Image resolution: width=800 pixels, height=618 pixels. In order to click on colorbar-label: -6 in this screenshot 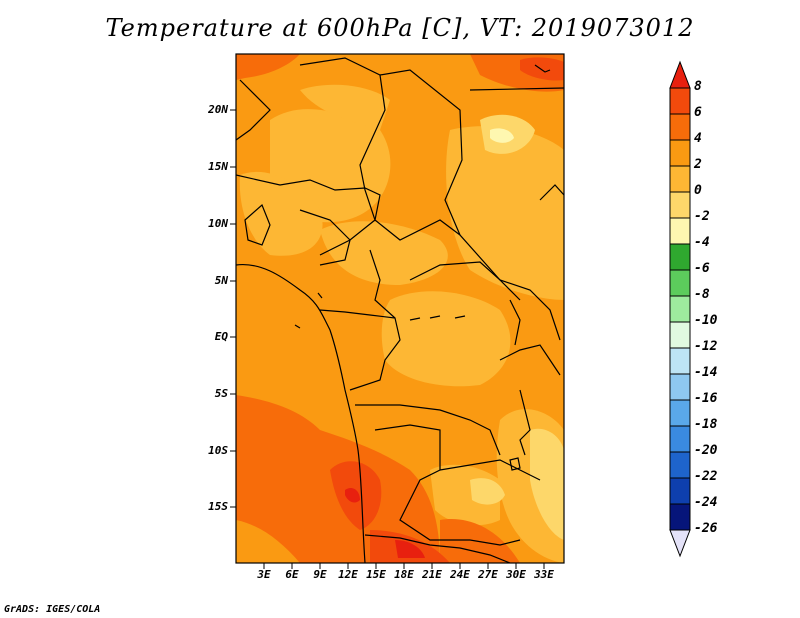, I will do `click(702, 268)`.